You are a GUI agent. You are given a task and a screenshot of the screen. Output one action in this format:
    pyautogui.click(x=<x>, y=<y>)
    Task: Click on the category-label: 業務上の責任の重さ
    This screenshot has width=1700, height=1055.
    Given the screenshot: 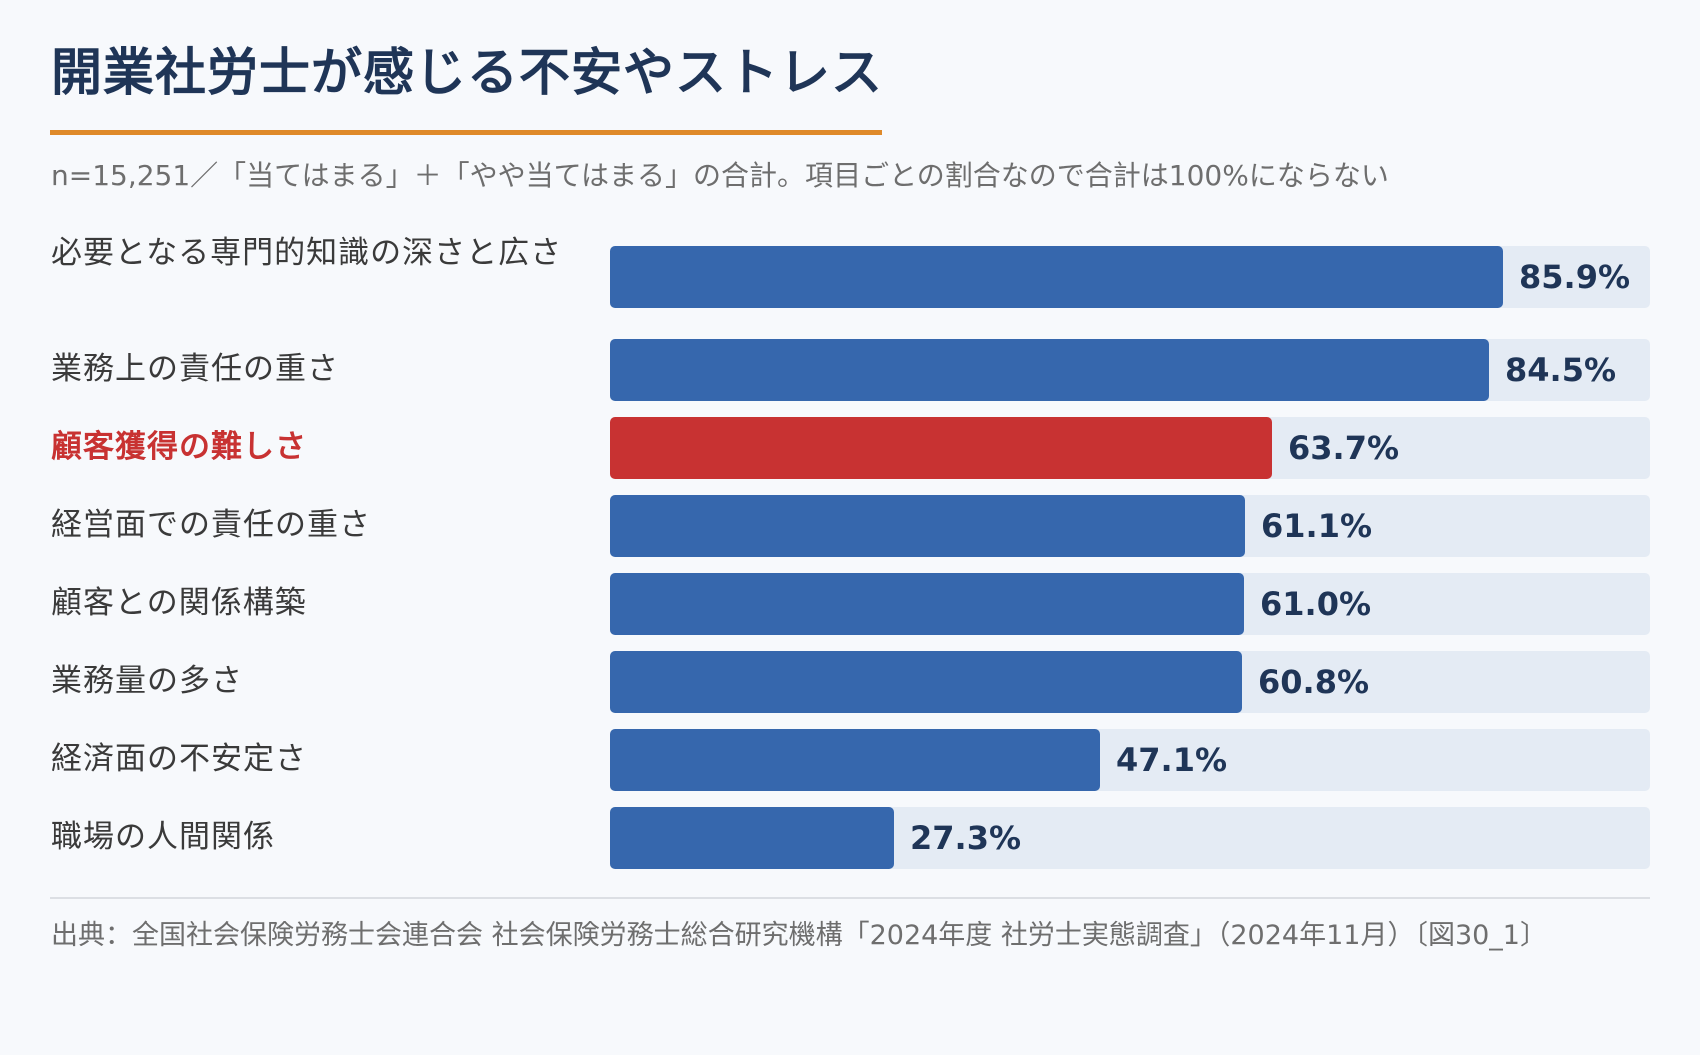 What is the action you would take?
    pyautogui.click(x=195, y=369)
    